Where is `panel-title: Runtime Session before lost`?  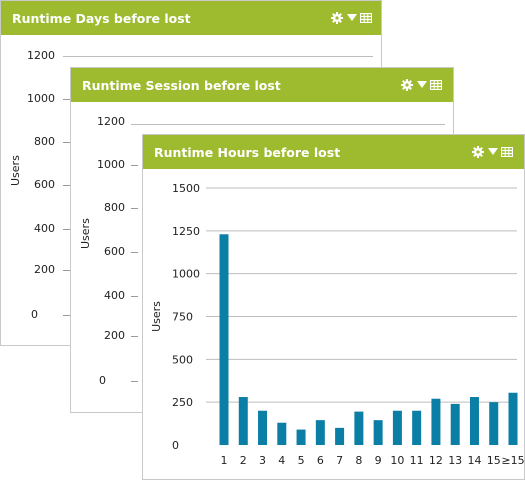
panel-title: Runtime Session before lost is located at coordinates (181, 85).